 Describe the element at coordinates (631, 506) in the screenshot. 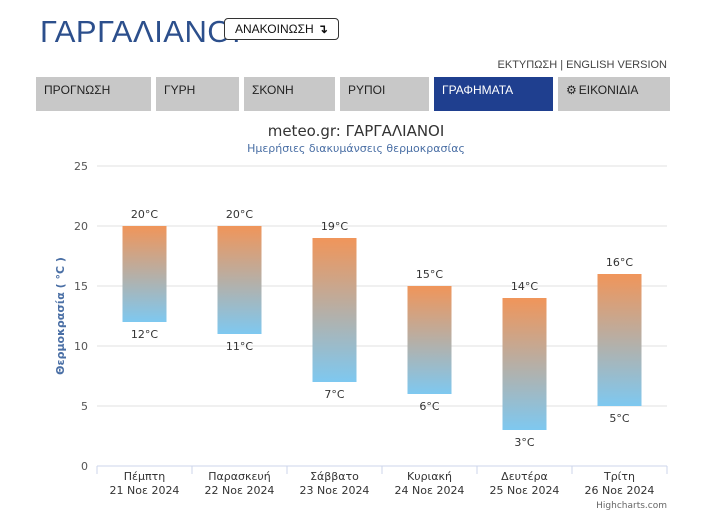

I see `chart-credit: Highcharts.com` at that location.